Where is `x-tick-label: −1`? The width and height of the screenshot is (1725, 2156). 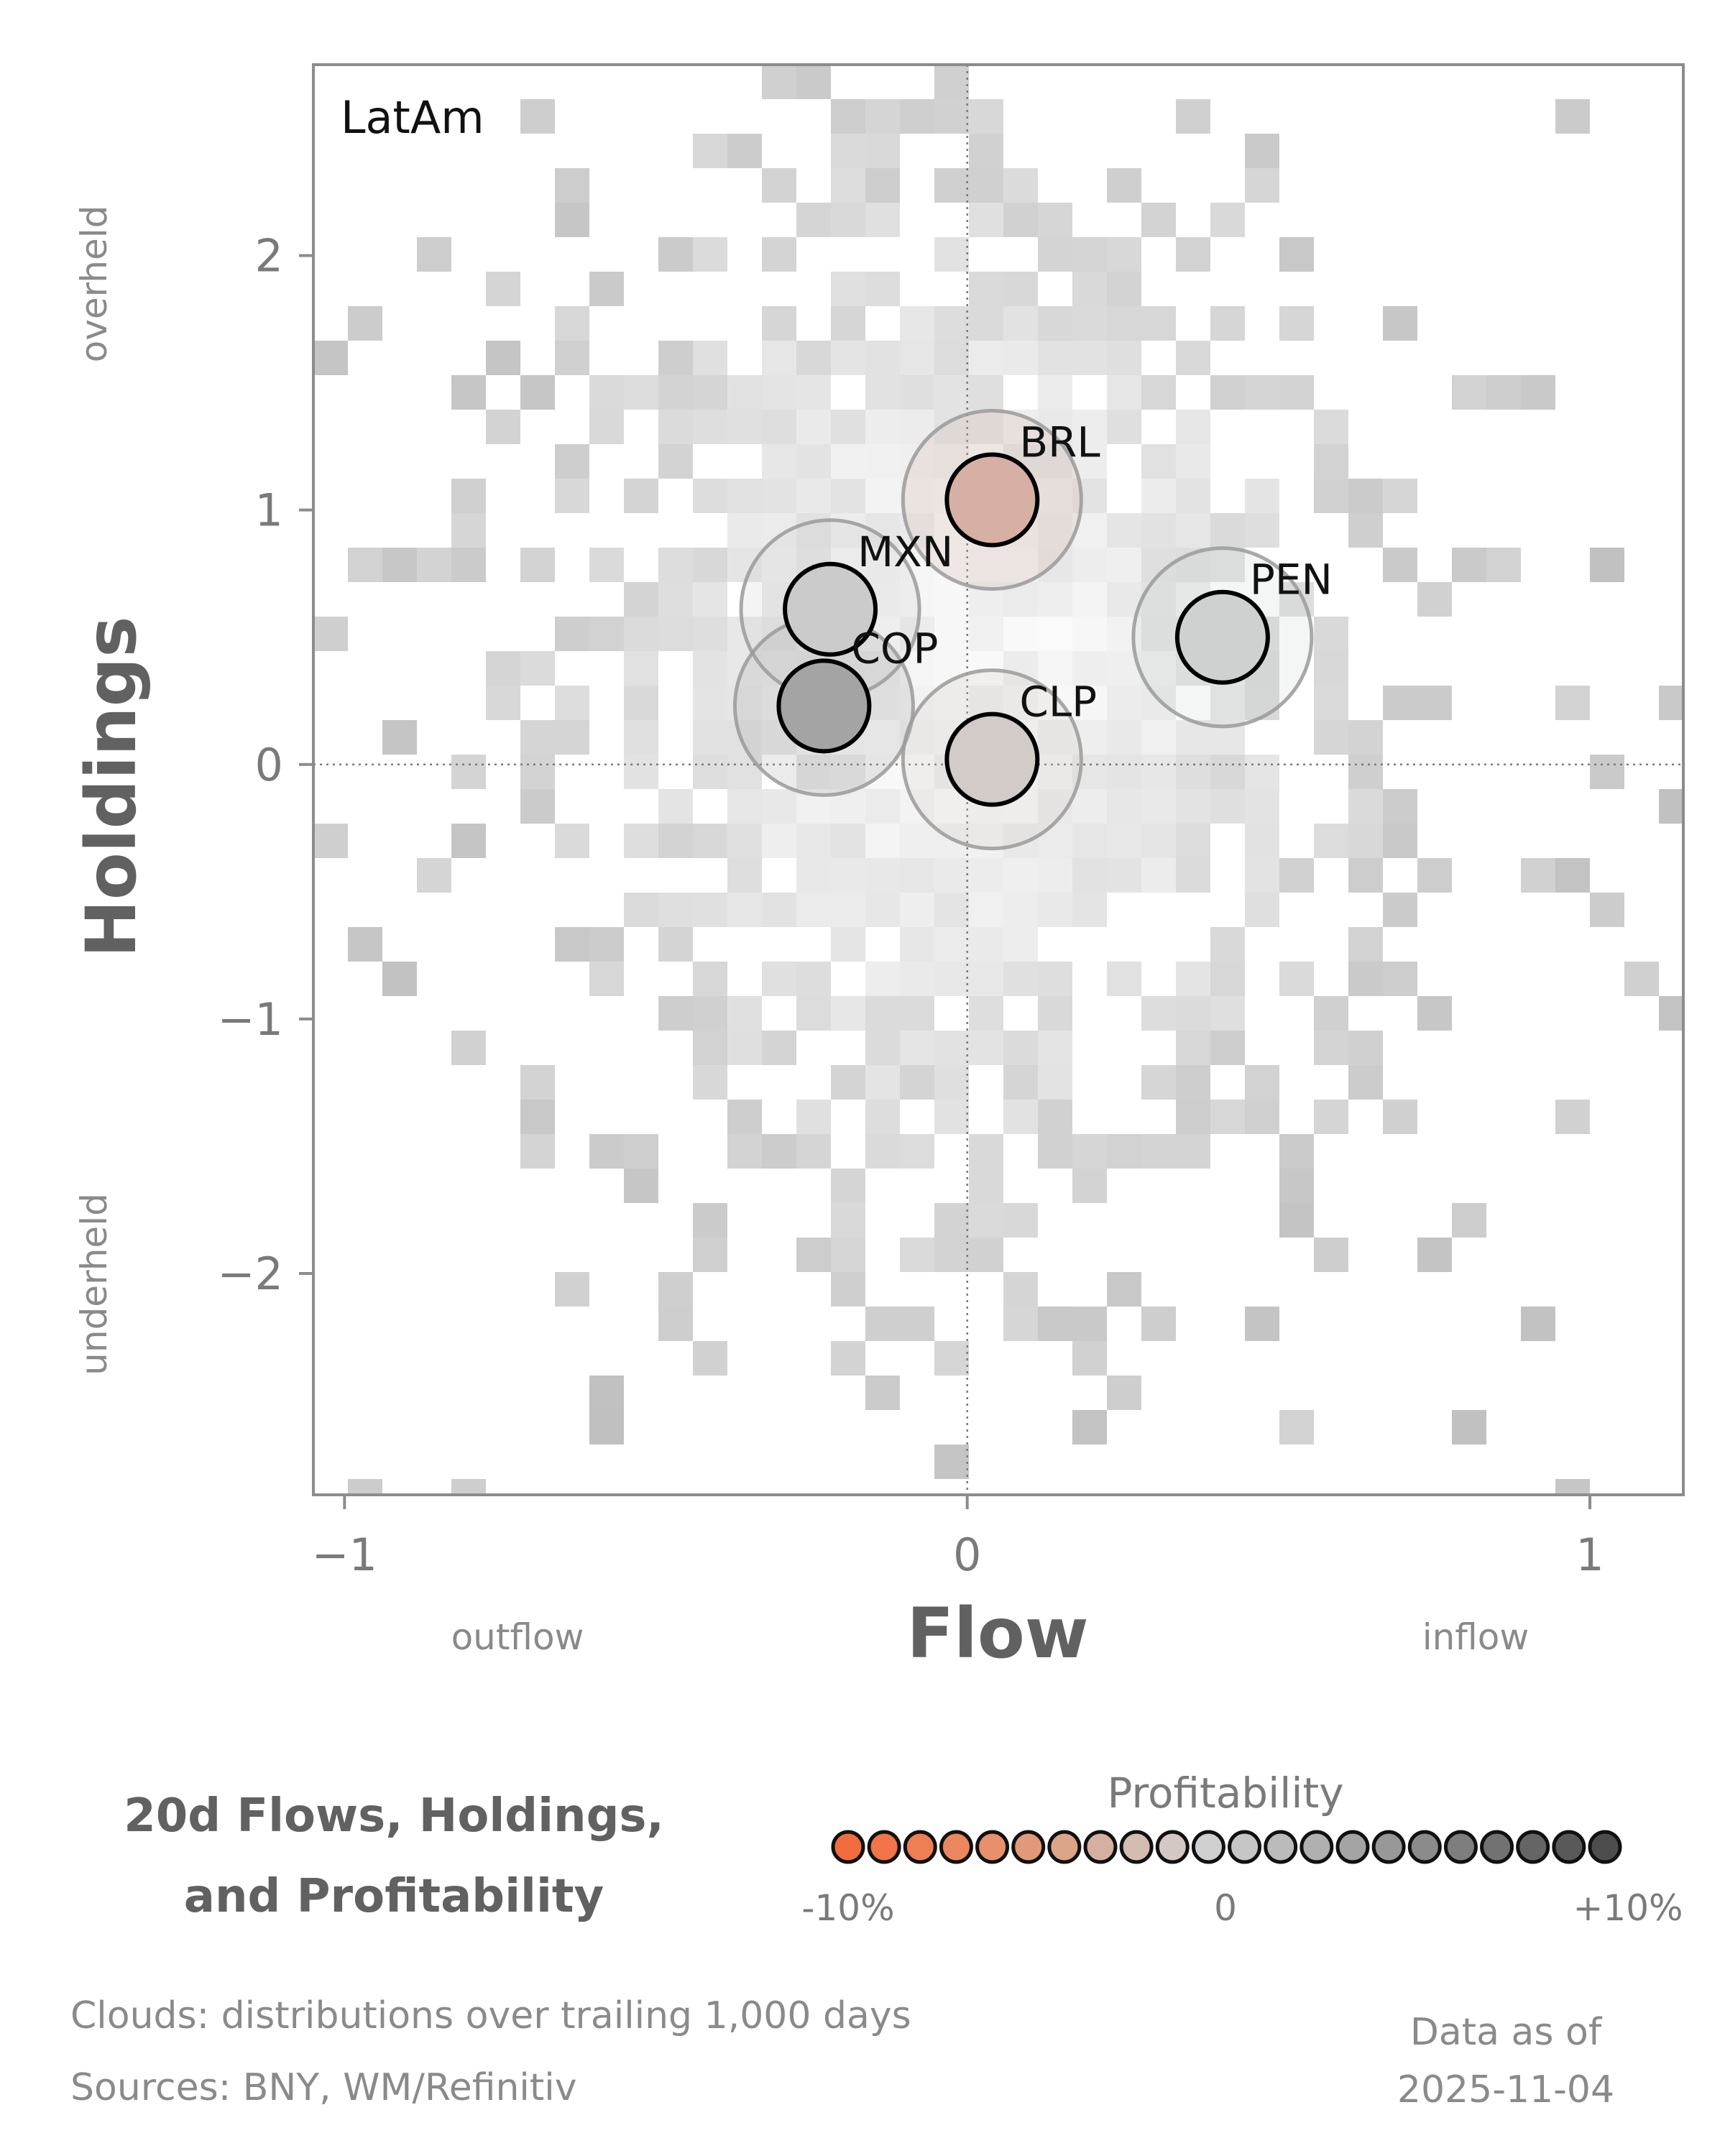
x-tick-label: −1 is located at coordinates (344, 1555).